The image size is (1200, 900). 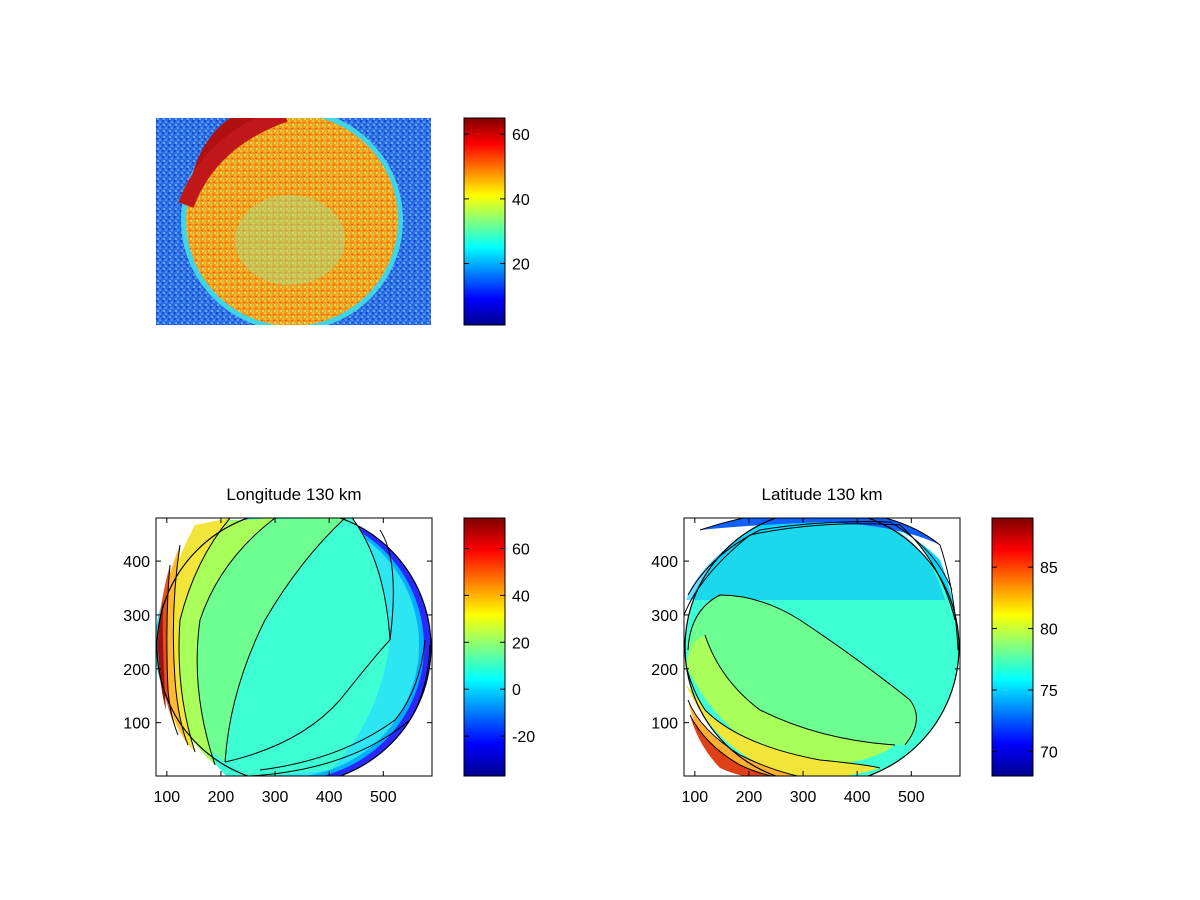 What do you see at coordinates (521, 200) in the screenshot?
I see `image-colorbar-tick-label: 40` at bounding box center [521, 200].